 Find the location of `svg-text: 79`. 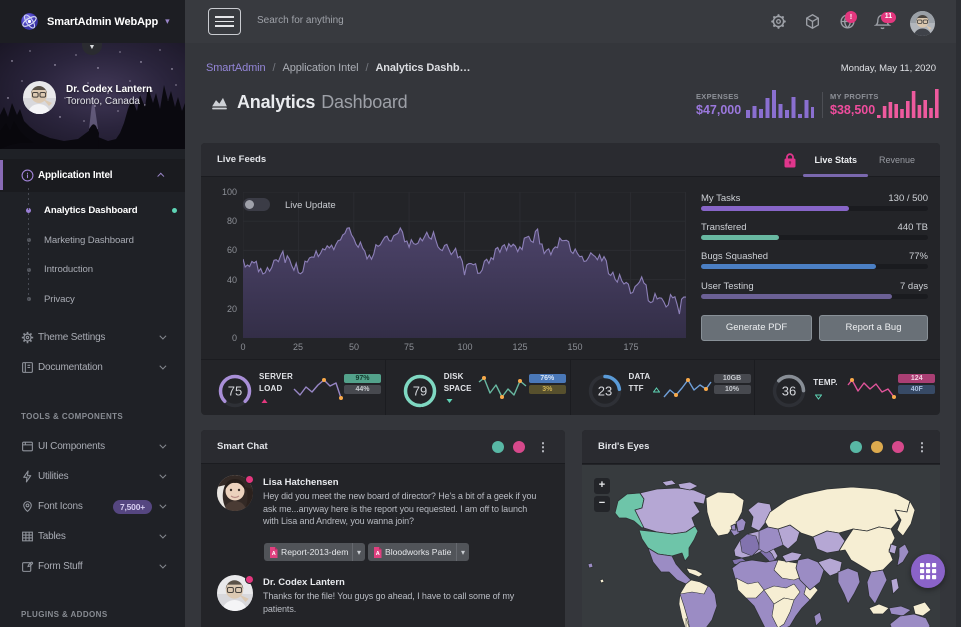

svg-text: 79 is located at coordinates (420, 391).